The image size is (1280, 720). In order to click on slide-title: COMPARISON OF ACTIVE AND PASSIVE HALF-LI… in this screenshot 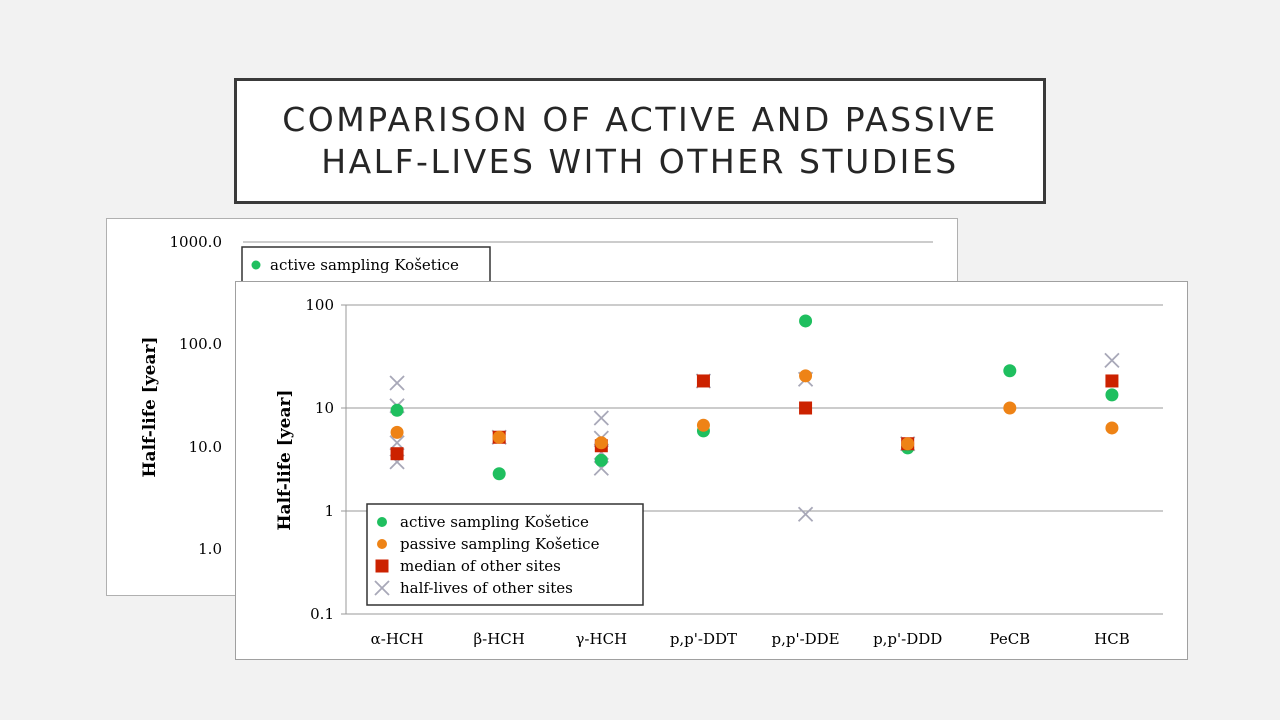, I will do `click(640, 141)`.